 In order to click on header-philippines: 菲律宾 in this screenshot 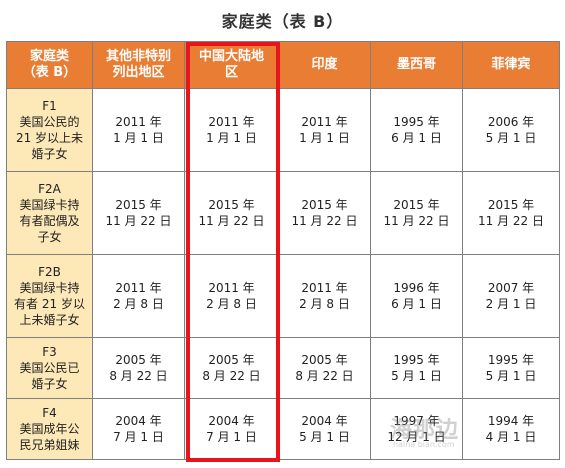, I will do `click(511, 65)`.